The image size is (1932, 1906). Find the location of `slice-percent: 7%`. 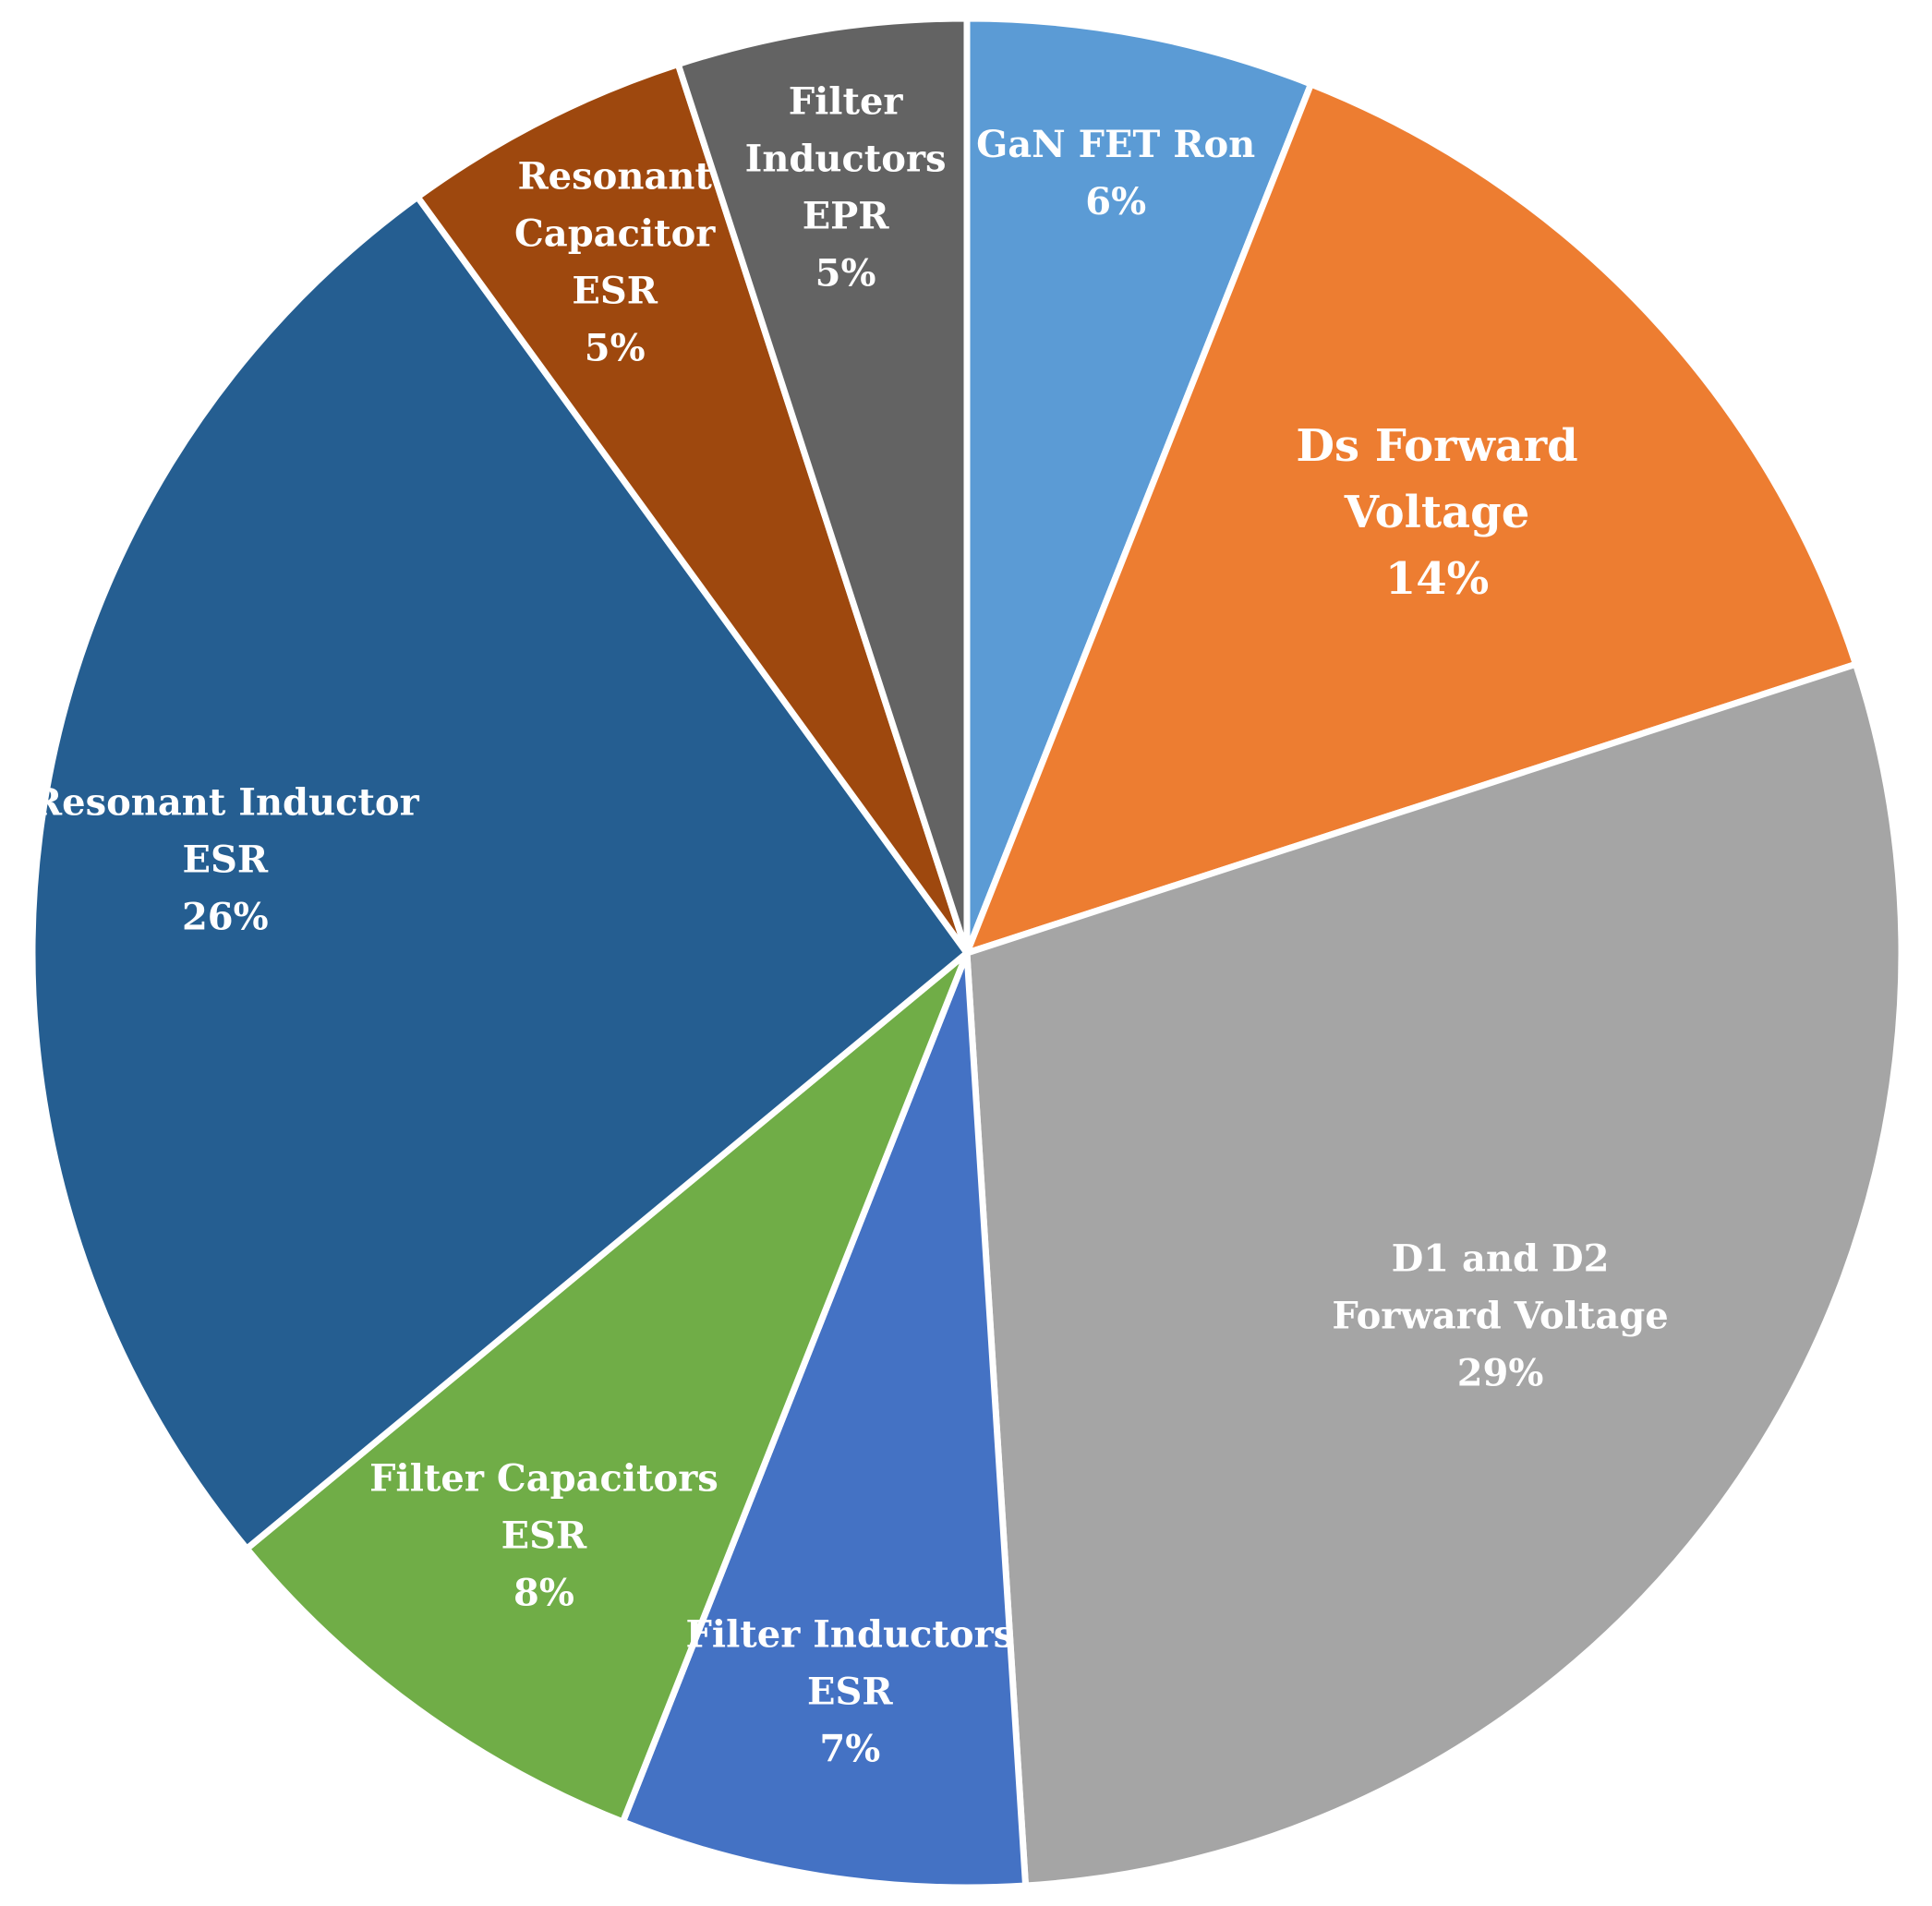

slice-percent: 7% is located at coordinates (849, 1749).